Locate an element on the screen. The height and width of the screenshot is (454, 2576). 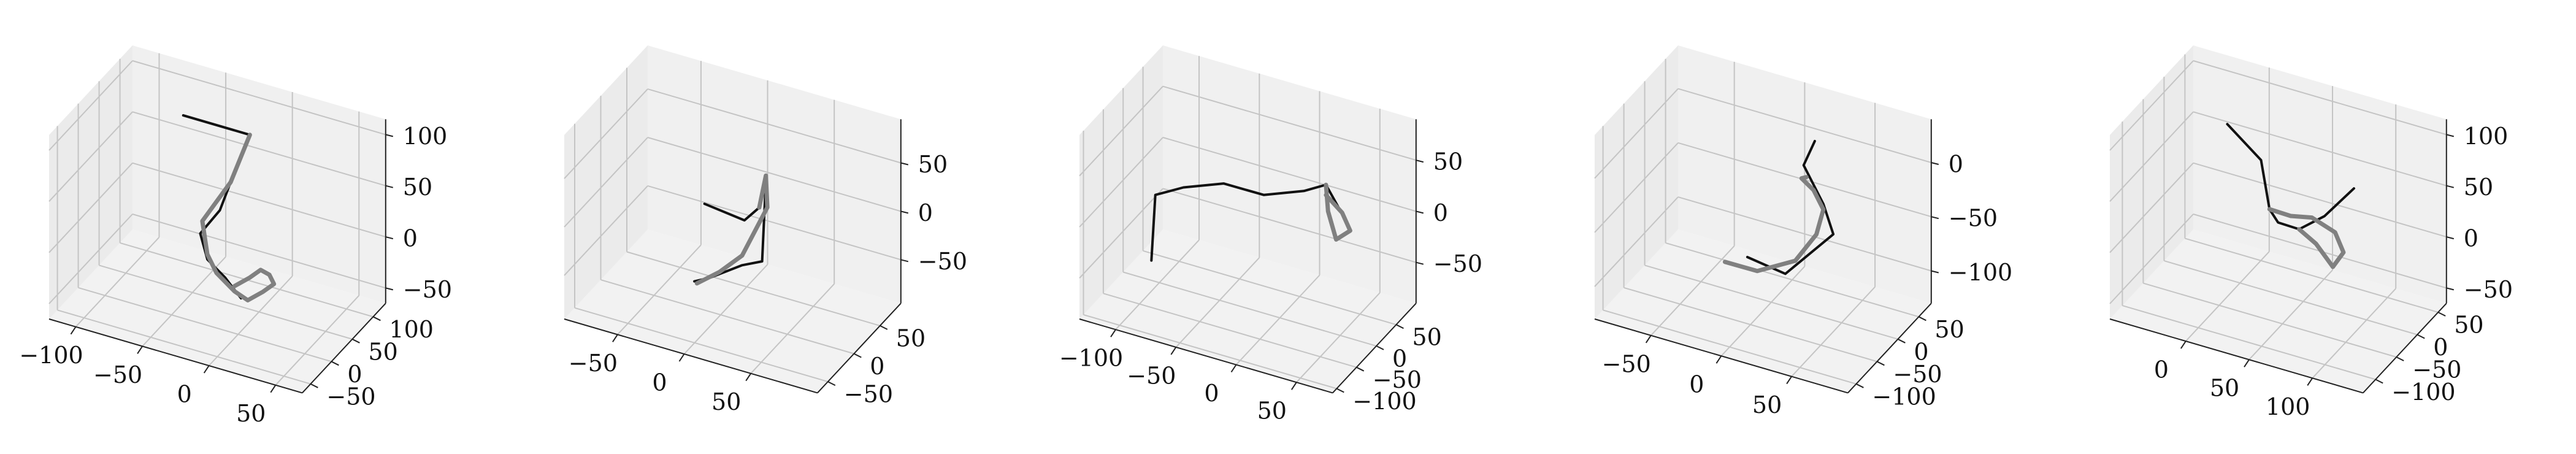
x-axis-line is located at coordinates (175, 356).